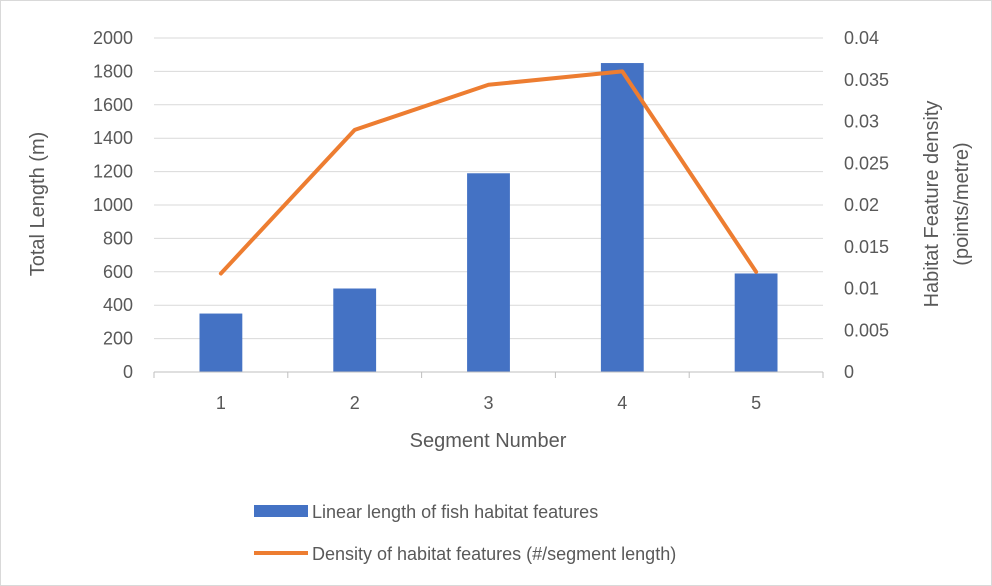 This screenshot has width=992, height=586. Describe the element at coordinates (861, 122) in the screenshot. I see `y2-tick-label: 0.03` at that location.